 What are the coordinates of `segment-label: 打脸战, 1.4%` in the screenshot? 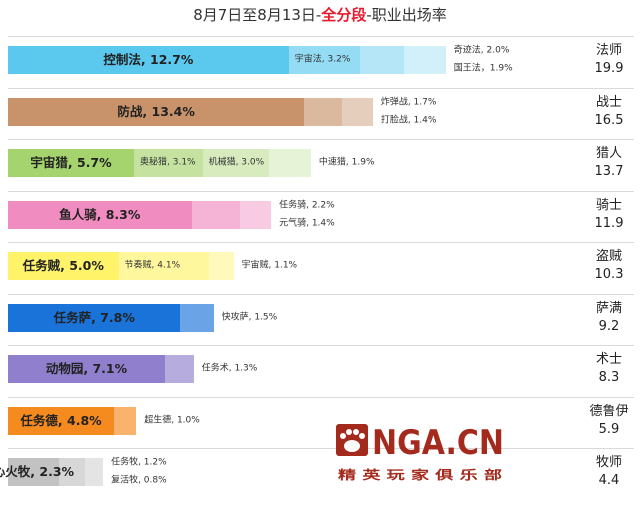 It's located at (408, 120).